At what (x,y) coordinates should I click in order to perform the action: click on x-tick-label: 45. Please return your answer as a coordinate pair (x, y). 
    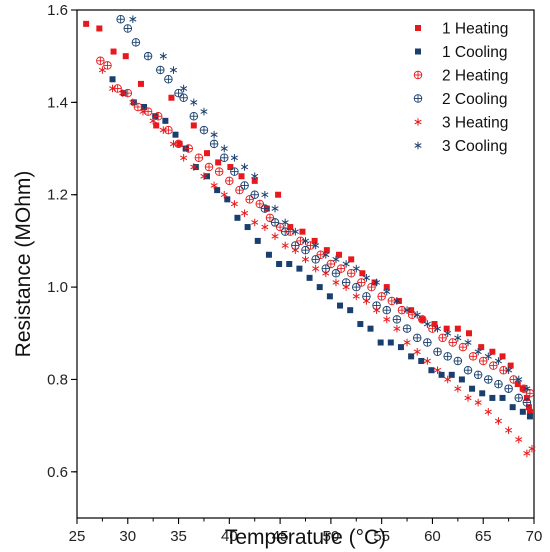
    Looking at the image, I should click on (280, 536).